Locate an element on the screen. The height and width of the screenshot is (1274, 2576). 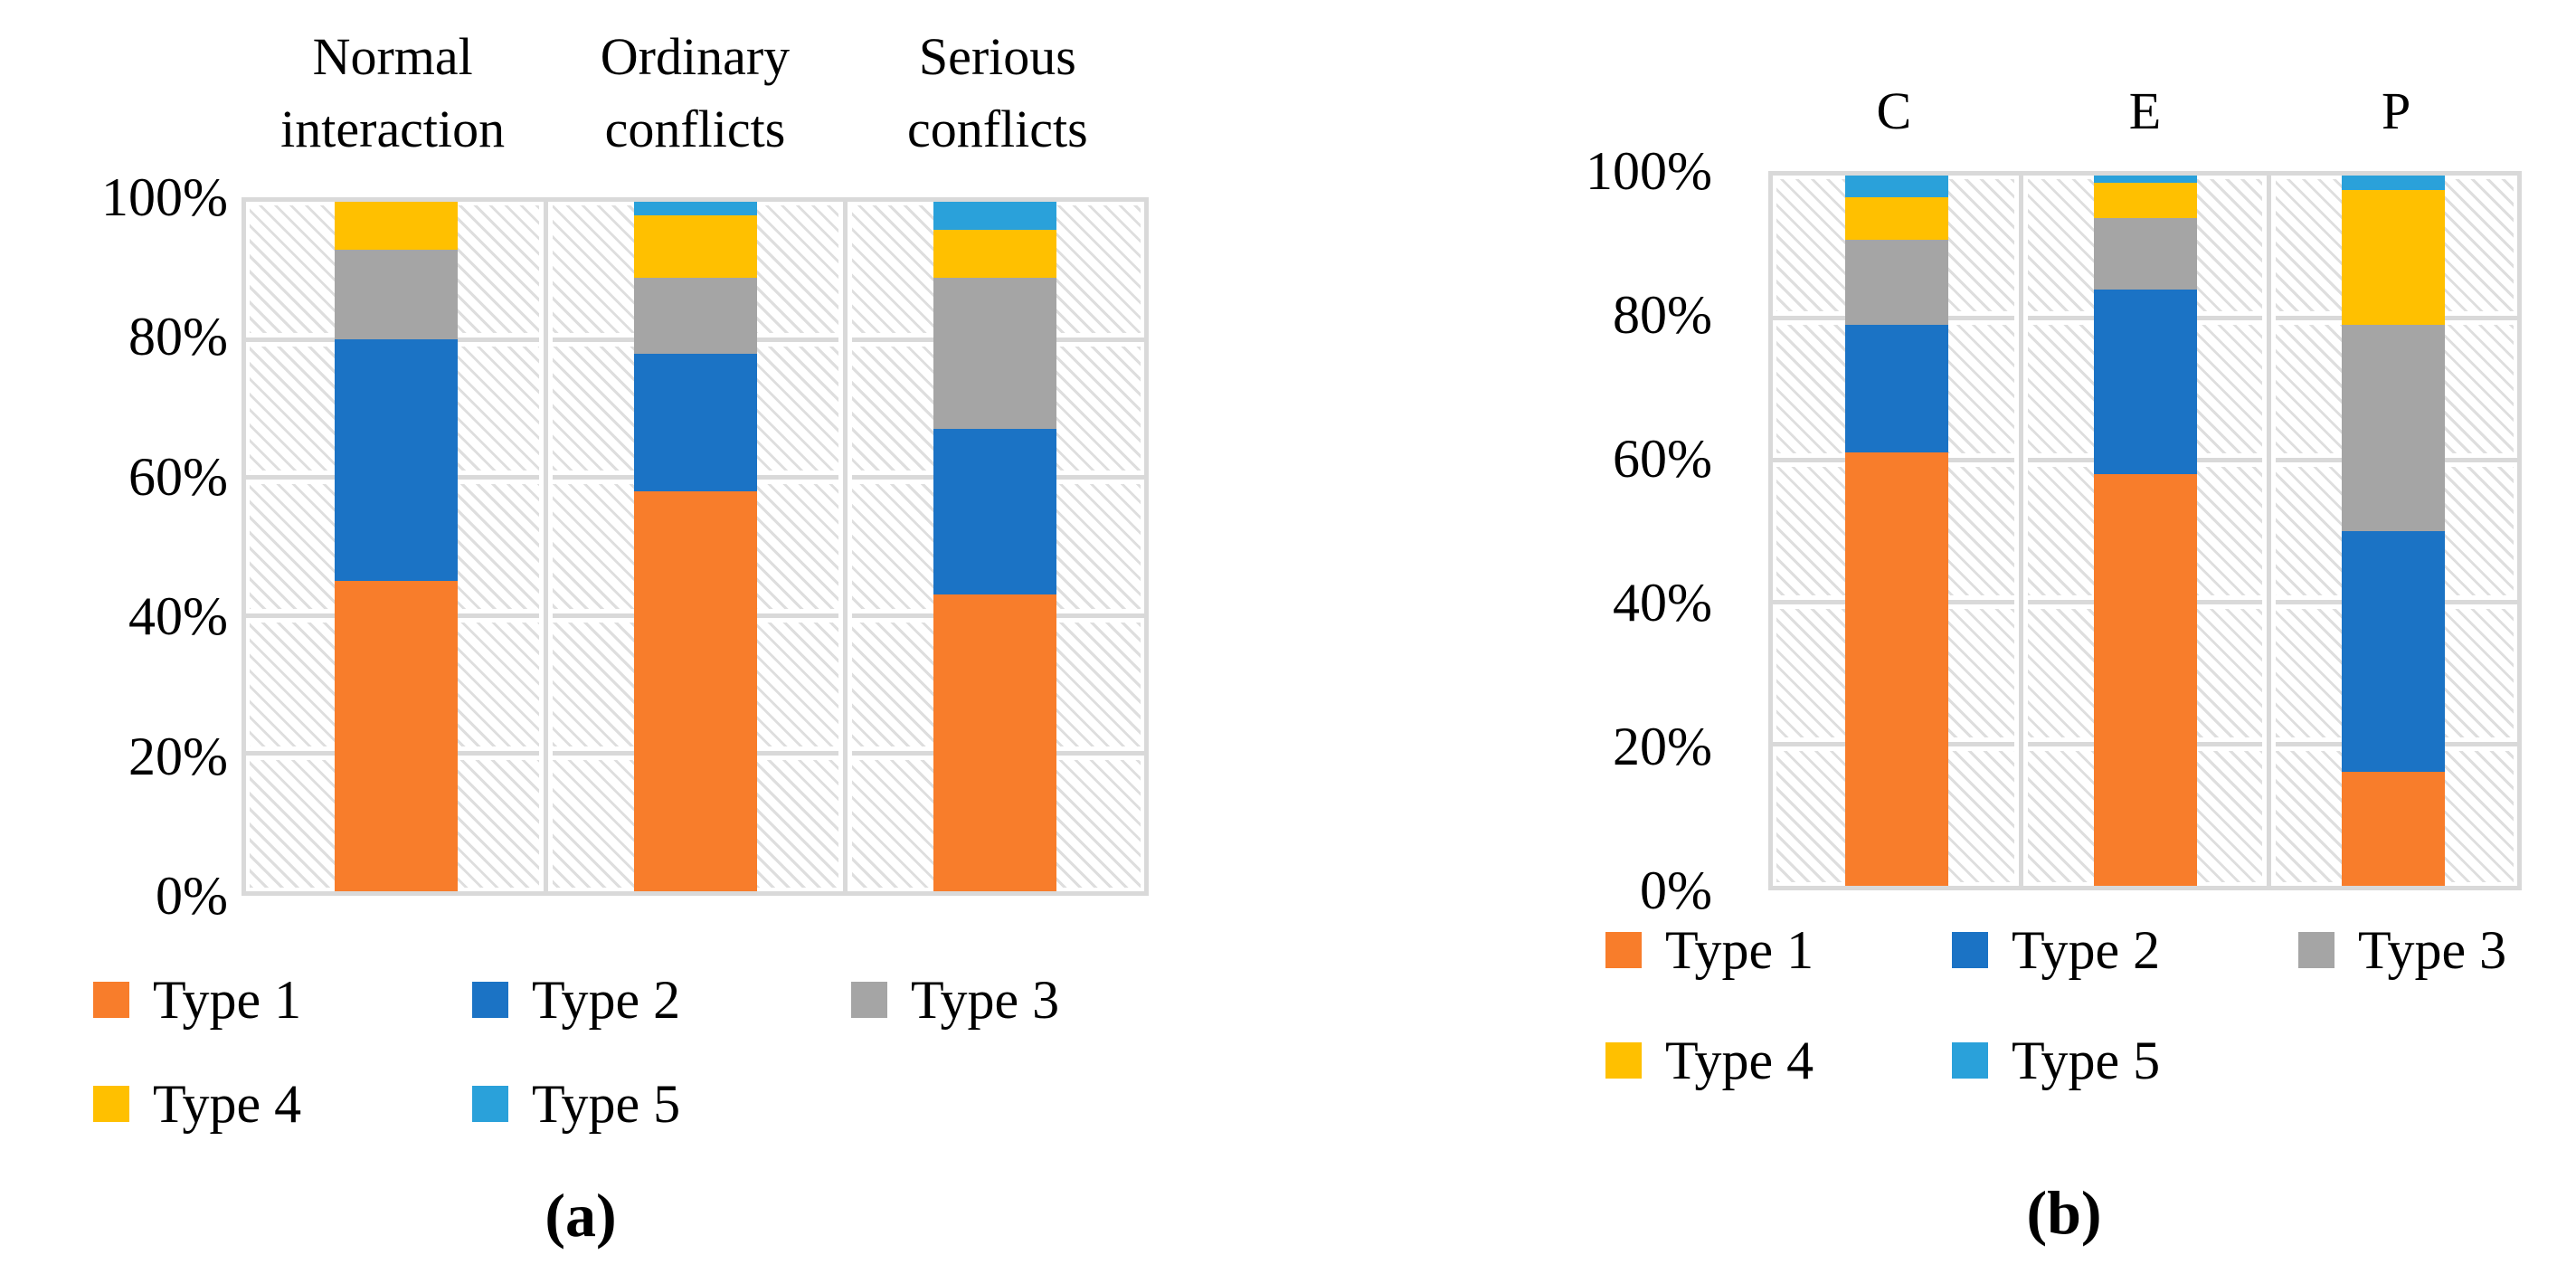
category-header-cell: Ordinary conflicts is located at coordinates (695, 85).